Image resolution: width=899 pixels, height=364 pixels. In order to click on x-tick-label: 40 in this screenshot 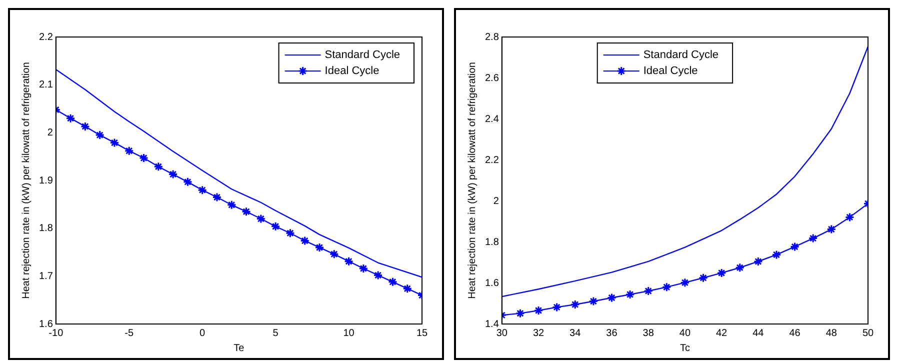, I will do `click(685, 333)`.